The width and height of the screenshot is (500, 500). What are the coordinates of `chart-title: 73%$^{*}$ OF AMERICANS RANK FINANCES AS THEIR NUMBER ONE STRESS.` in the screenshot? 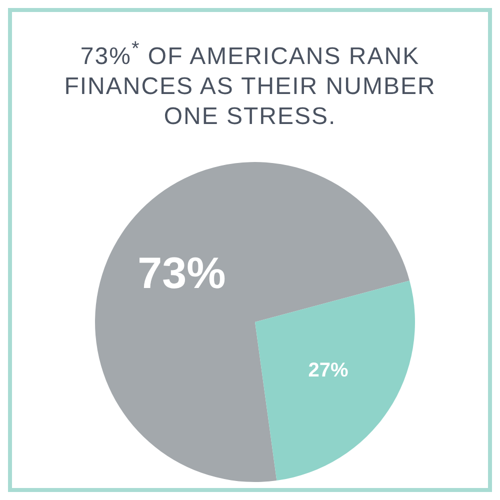 It's located at (250, 84).